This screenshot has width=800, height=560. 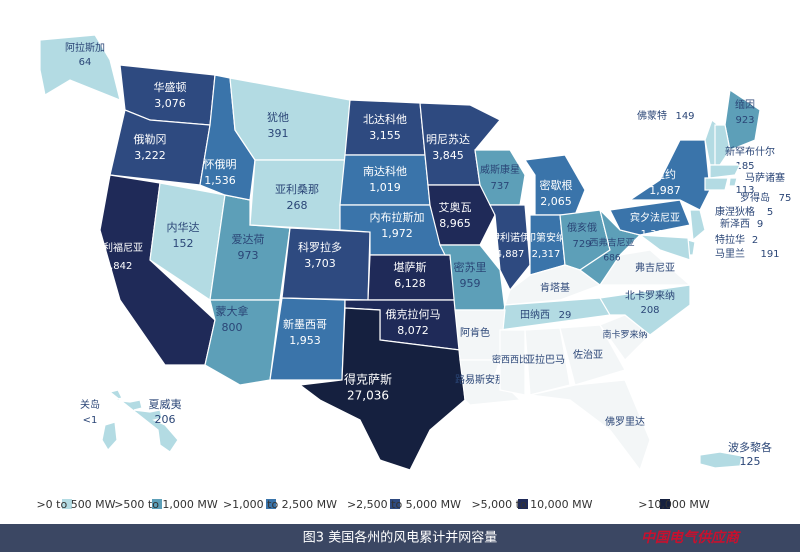 What do you see at coordinates (744, 166) in the screenshot?
I see `state-value: 185` at bounding box center [744, 166].